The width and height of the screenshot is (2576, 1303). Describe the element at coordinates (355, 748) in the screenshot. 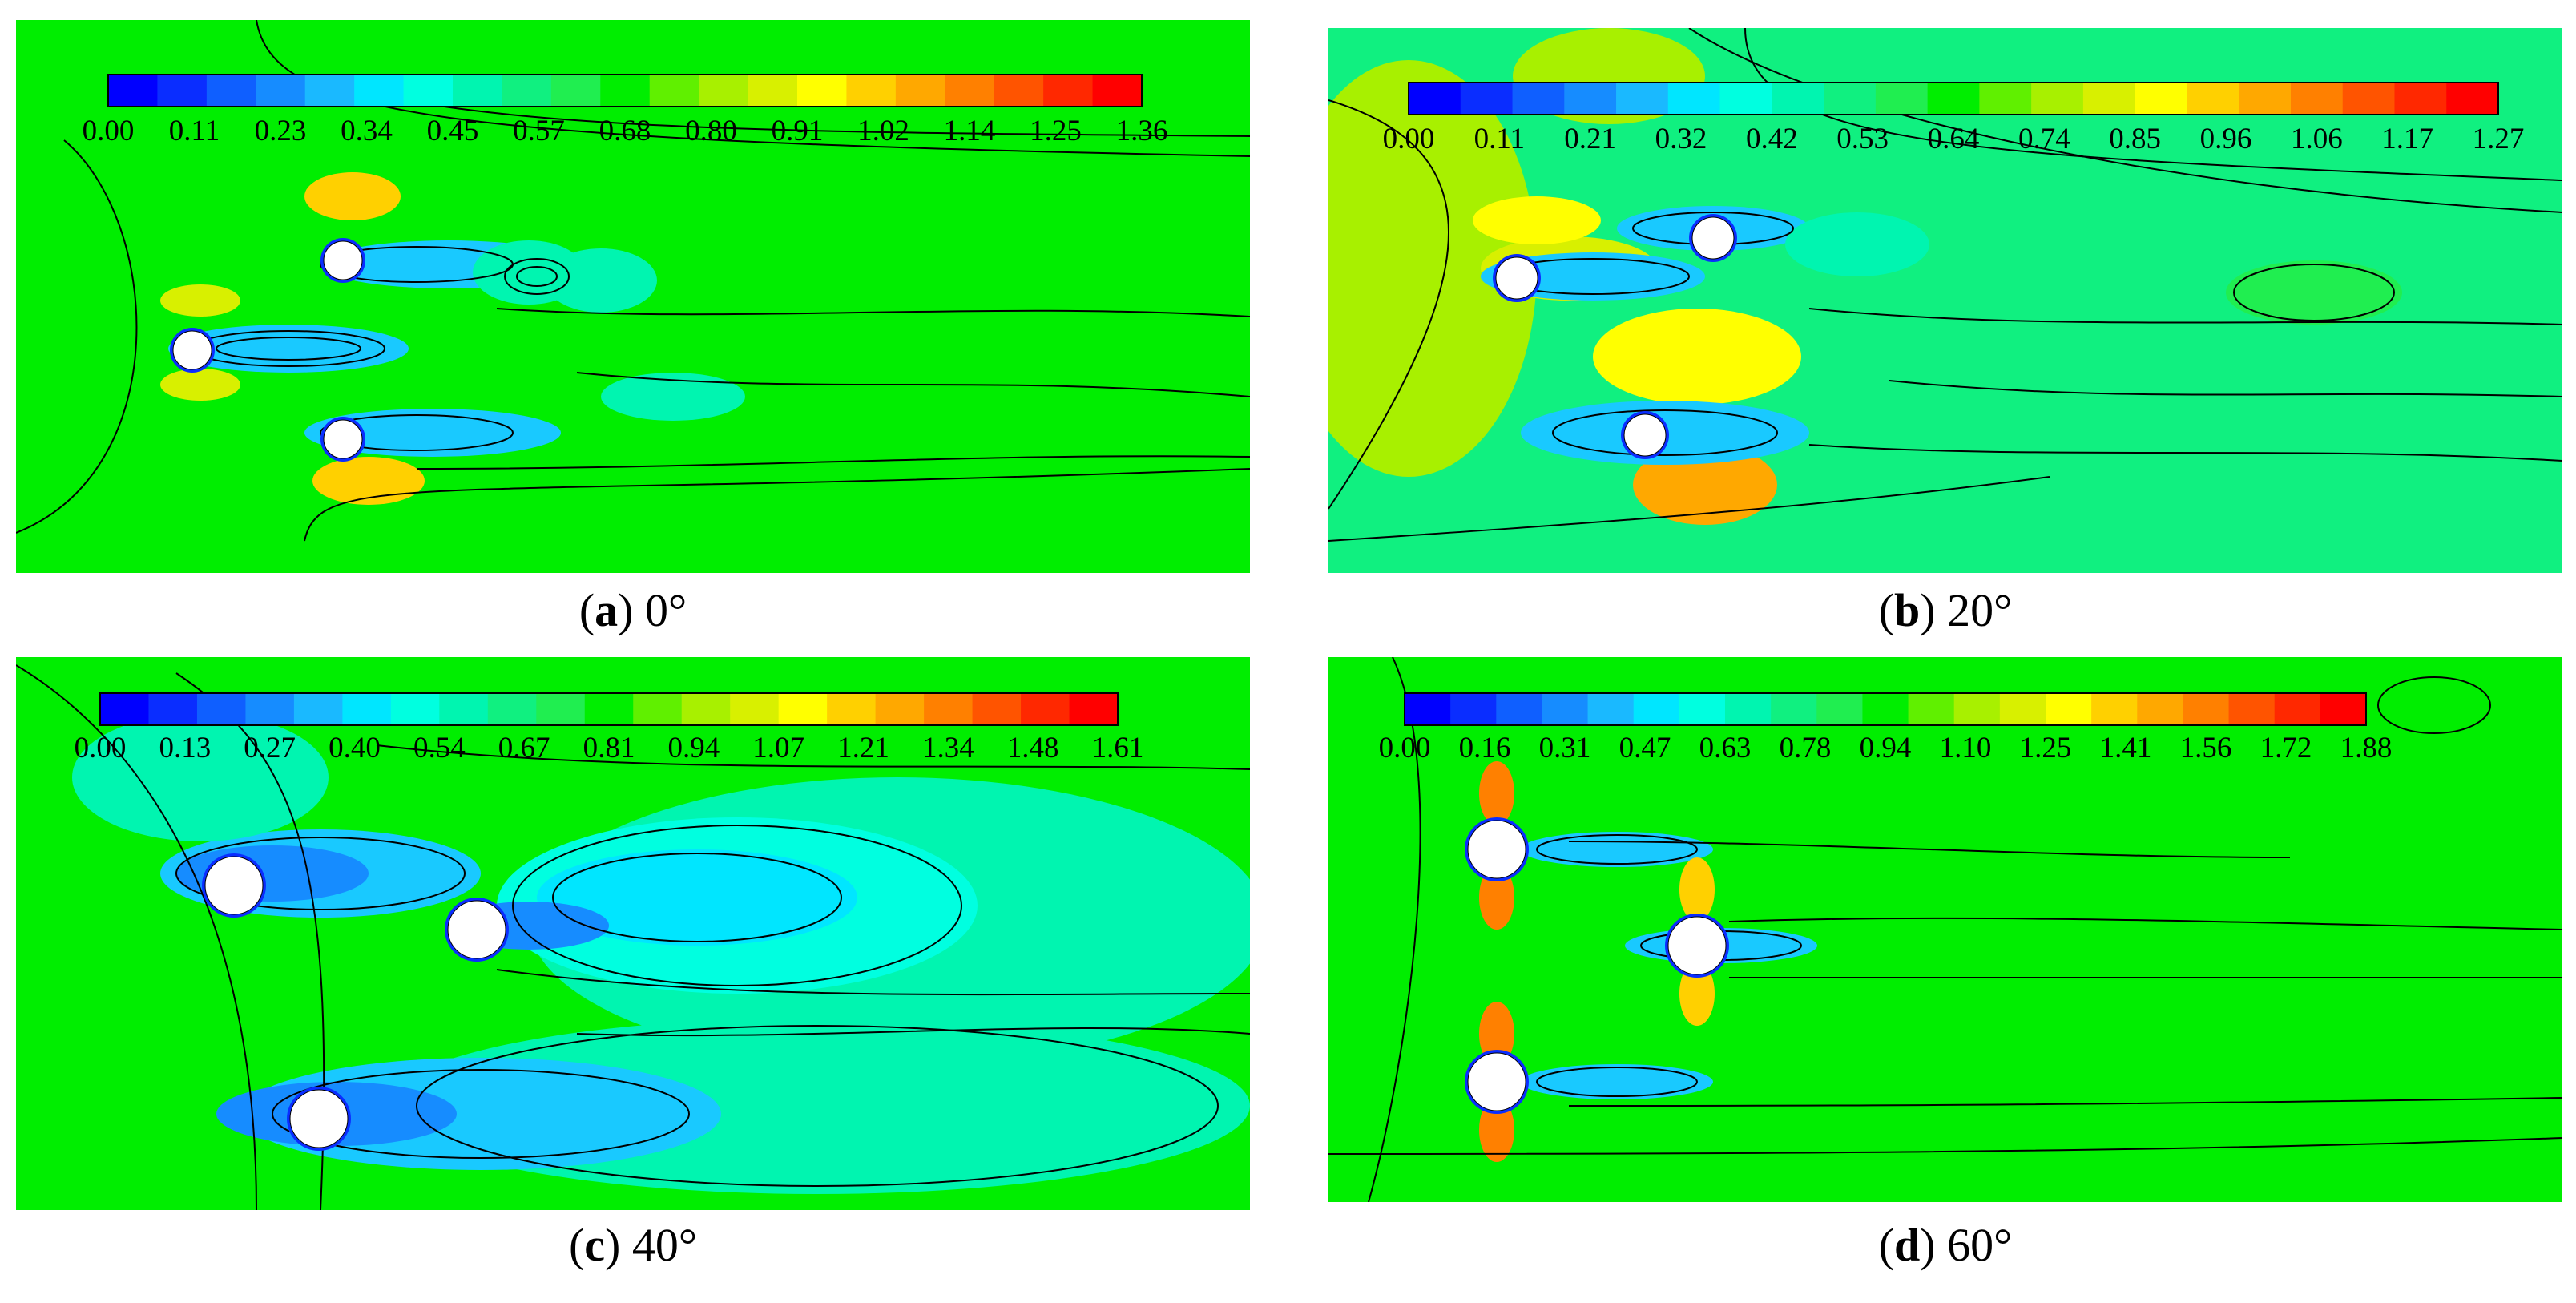

I see `colorbar-tick-label: 0.40` at that location.